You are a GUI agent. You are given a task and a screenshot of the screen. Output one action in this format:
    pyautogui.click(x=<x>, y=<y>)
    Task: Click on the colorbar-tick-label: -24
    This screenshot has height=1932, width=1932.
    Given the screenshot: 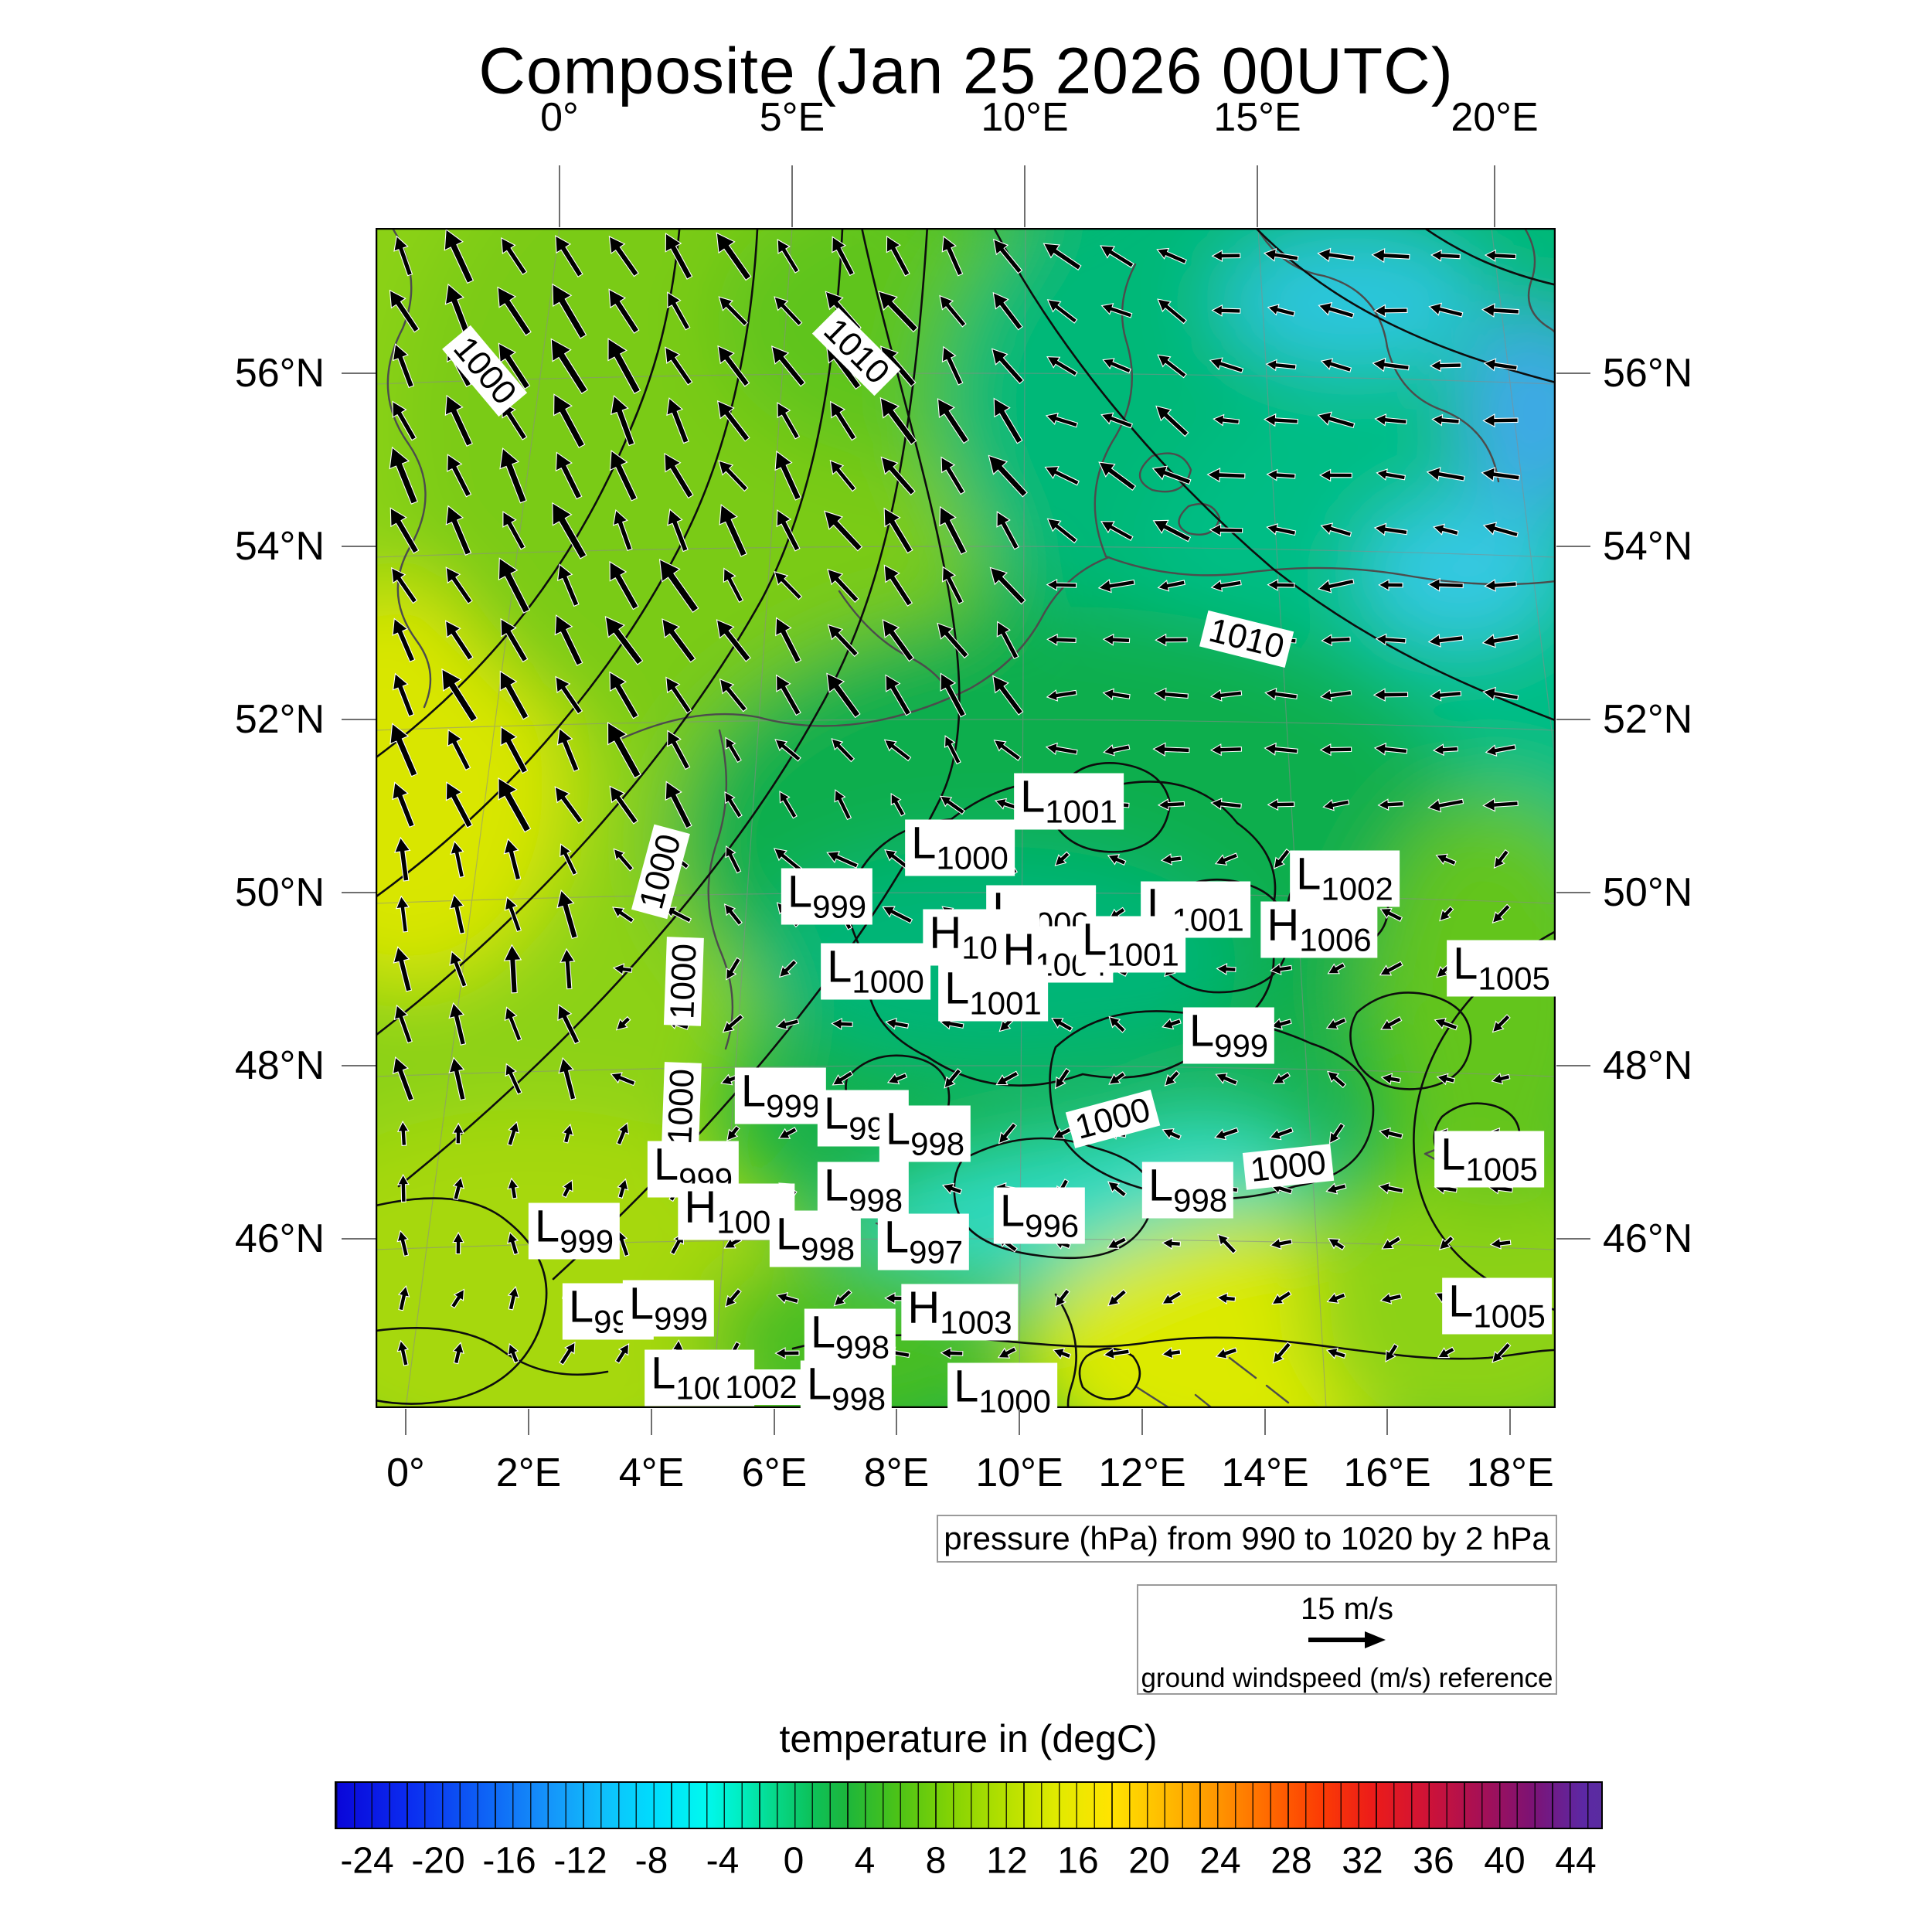 What is the action you would take?
    pyautogui.click(x=367, y=1861)
    